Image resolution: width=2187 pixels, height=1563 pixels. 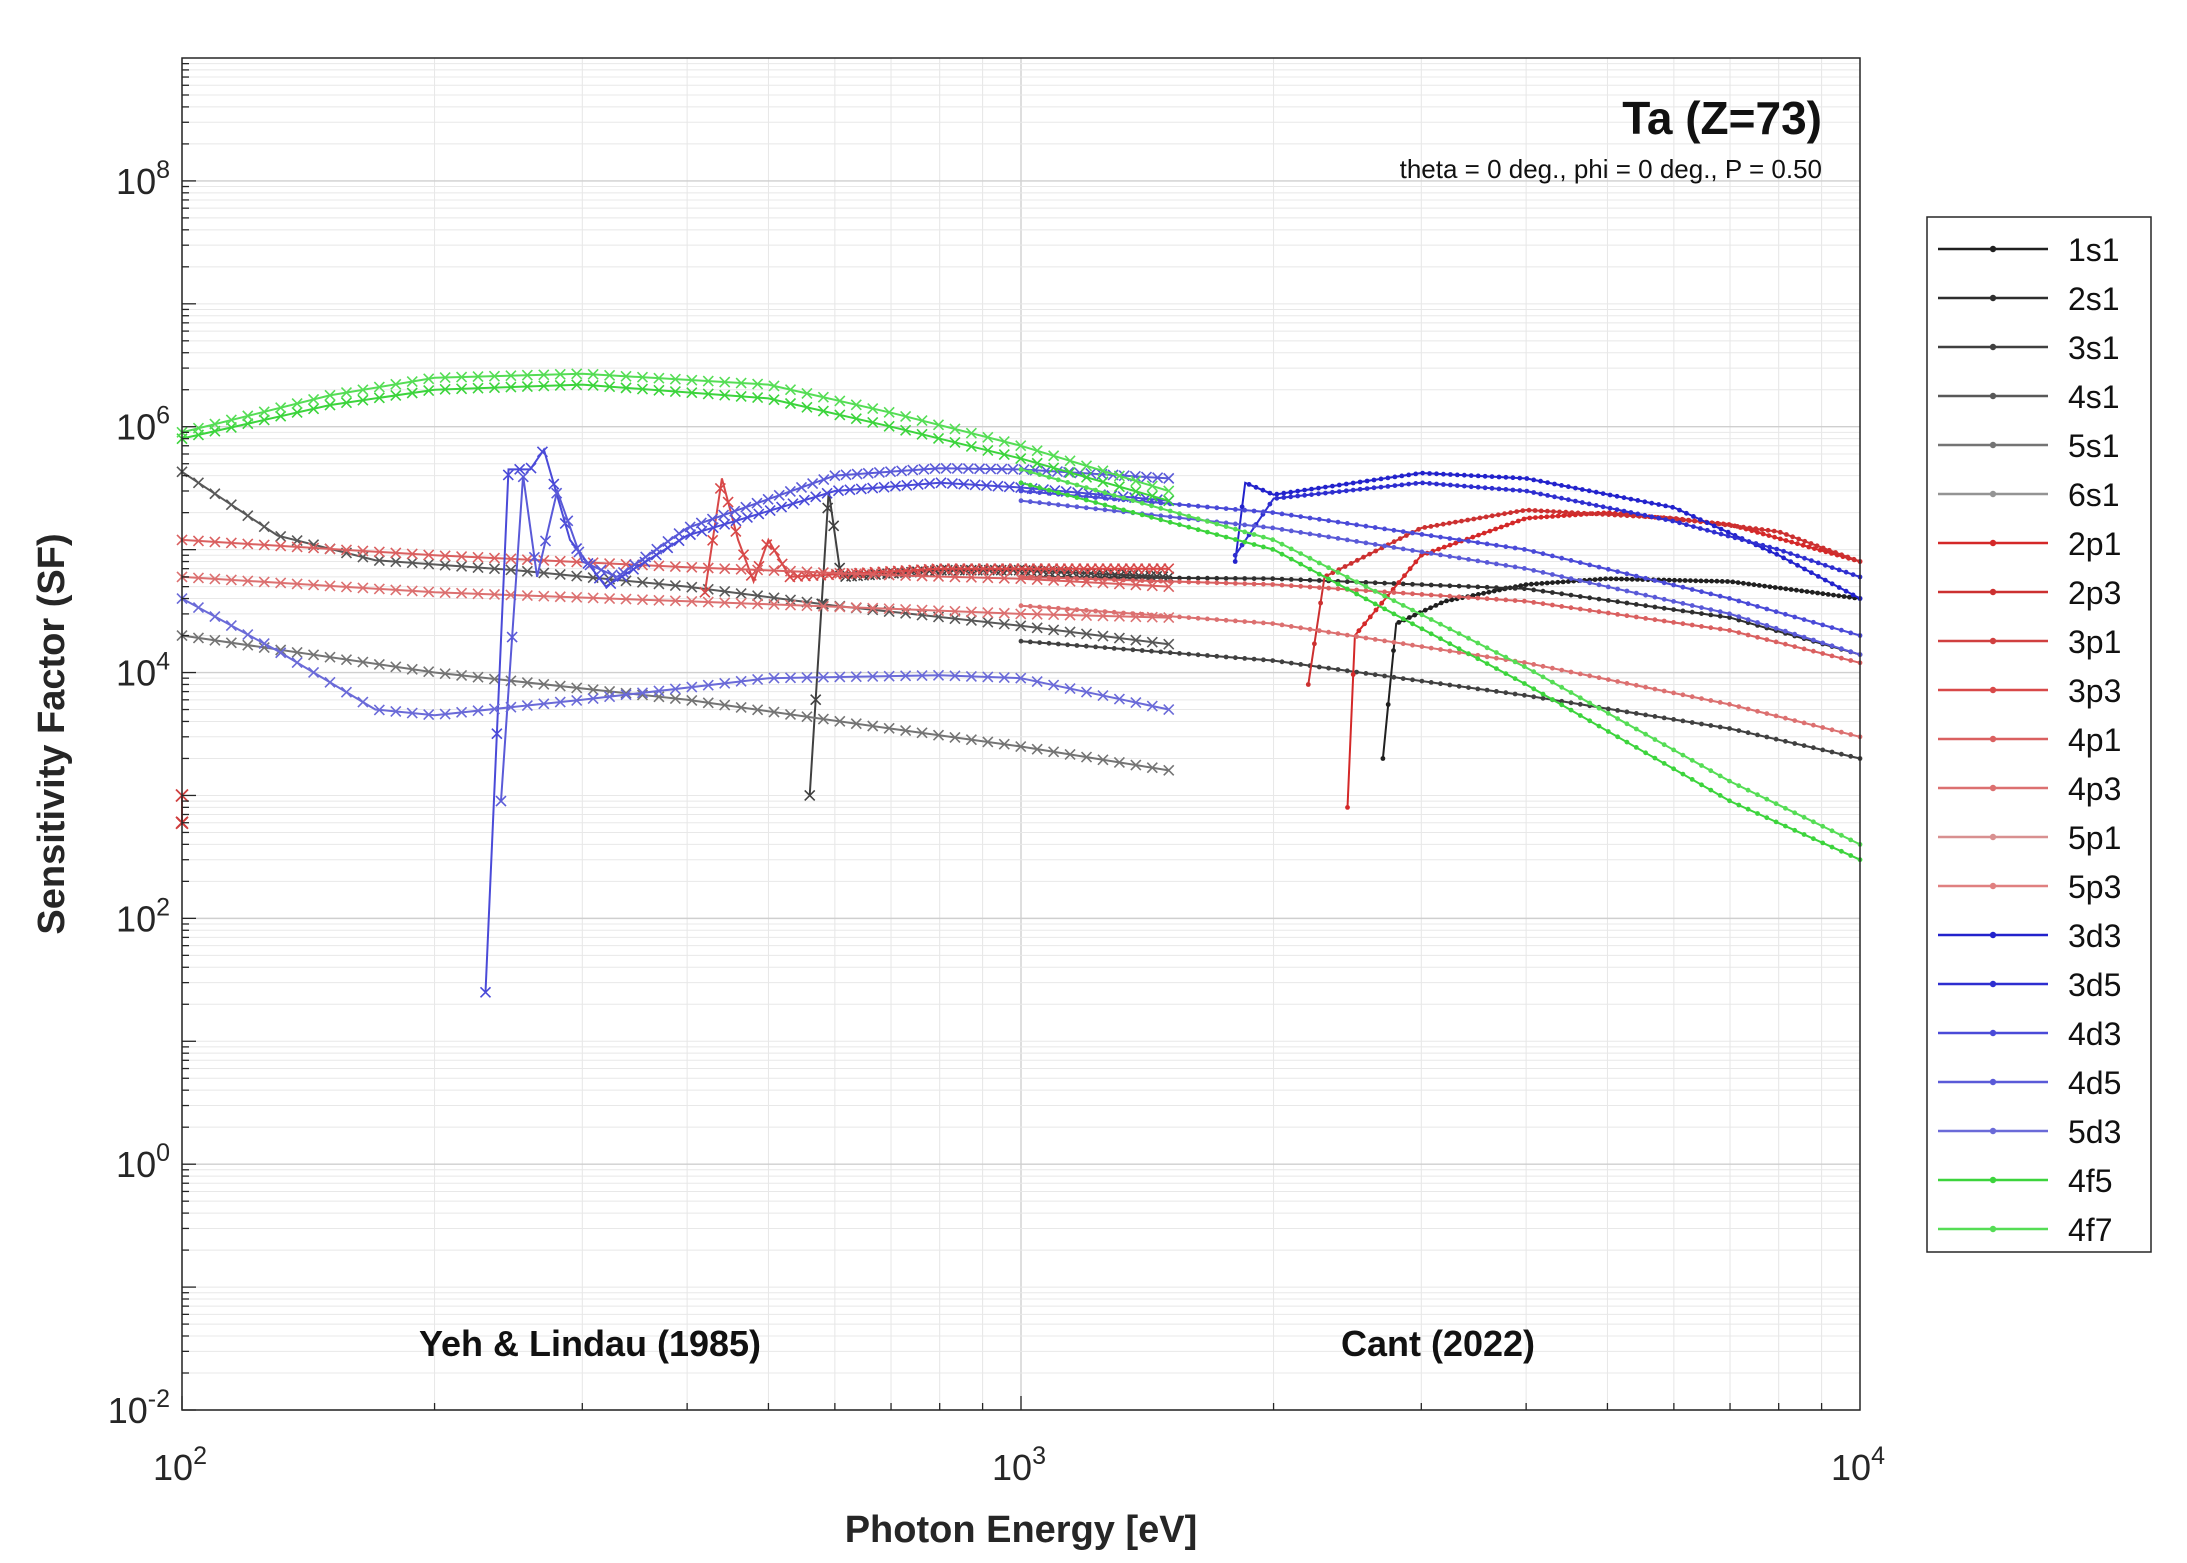 What do you see at coordinates (2094, 544) in the screenshot?
I see `legend-label-2p1: 2p1` at bounding box center [2094, 544].